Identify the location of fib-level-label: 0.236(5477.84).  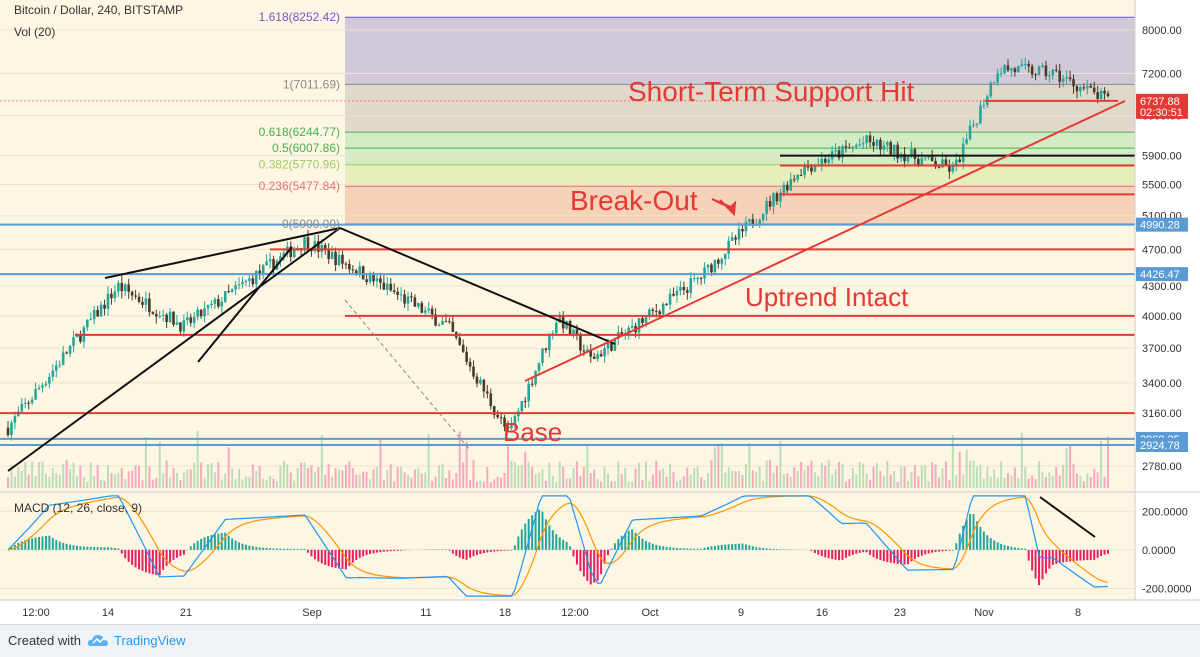
(299, 186).